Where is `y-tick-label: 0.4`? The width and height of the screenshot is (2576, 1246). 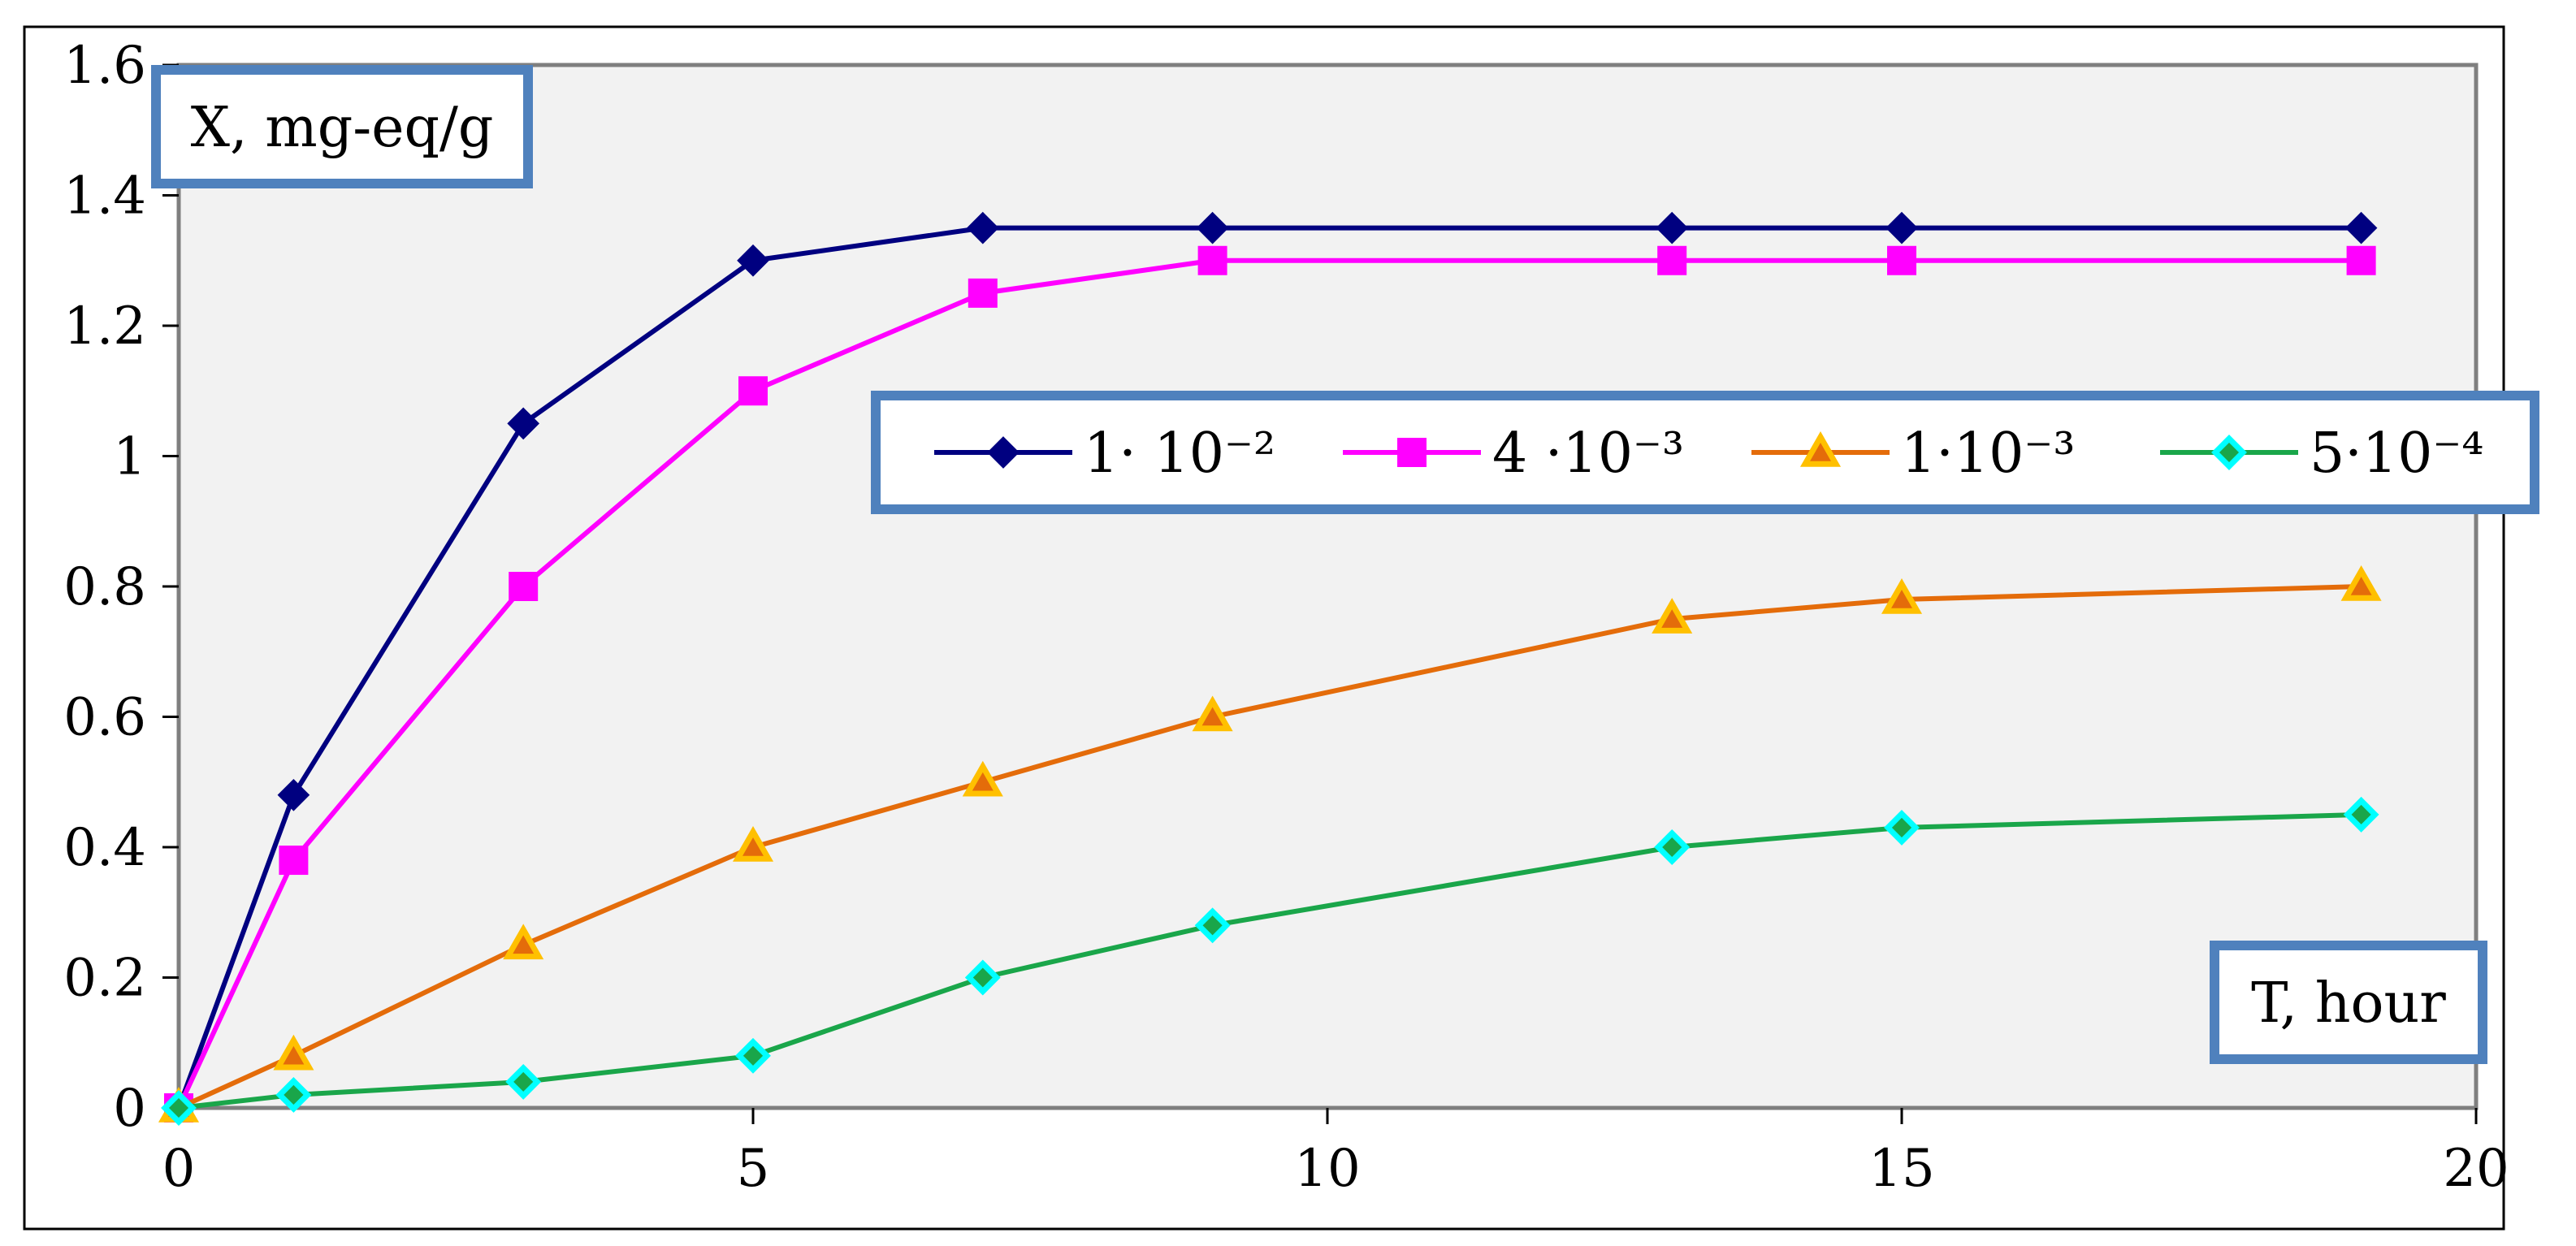 y-tick-label: 0.4 is located at coordinates (104, 848).